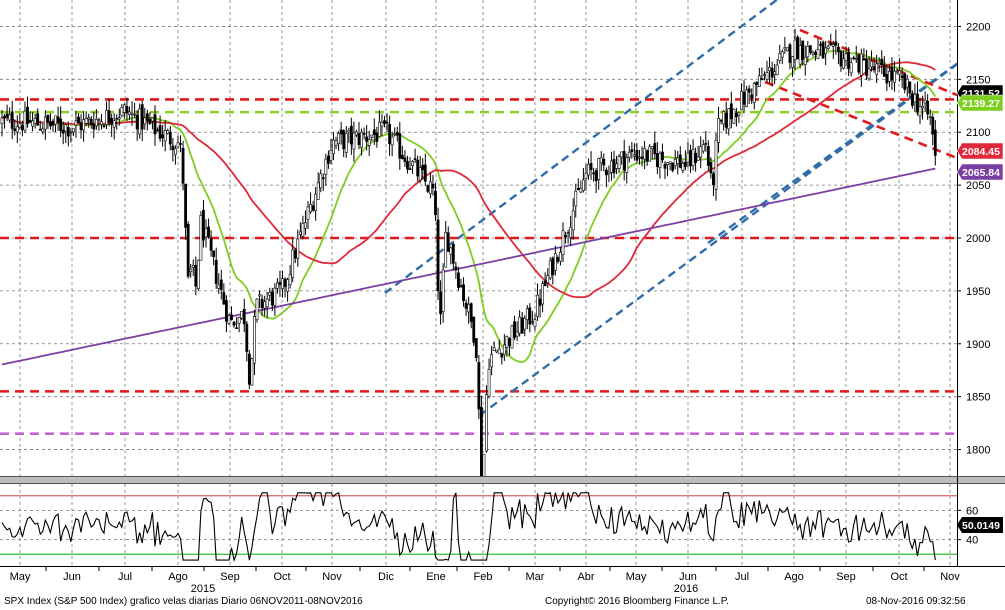 This screenshot has height=610, width=1005. Describe the element at coordinates (20, 577) in the screenshot. I see `x-month-label: May` at that location.